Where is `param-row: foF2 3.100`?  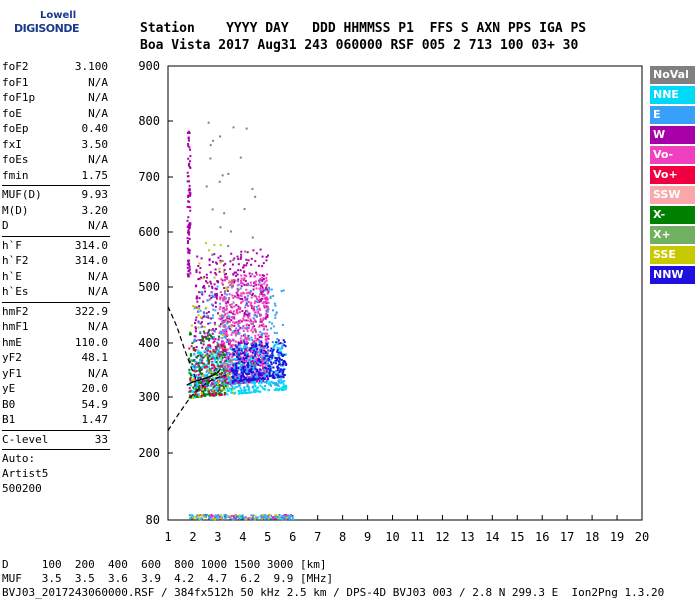 param-row: foF2 3.100 is located at coordinates (56, 68).